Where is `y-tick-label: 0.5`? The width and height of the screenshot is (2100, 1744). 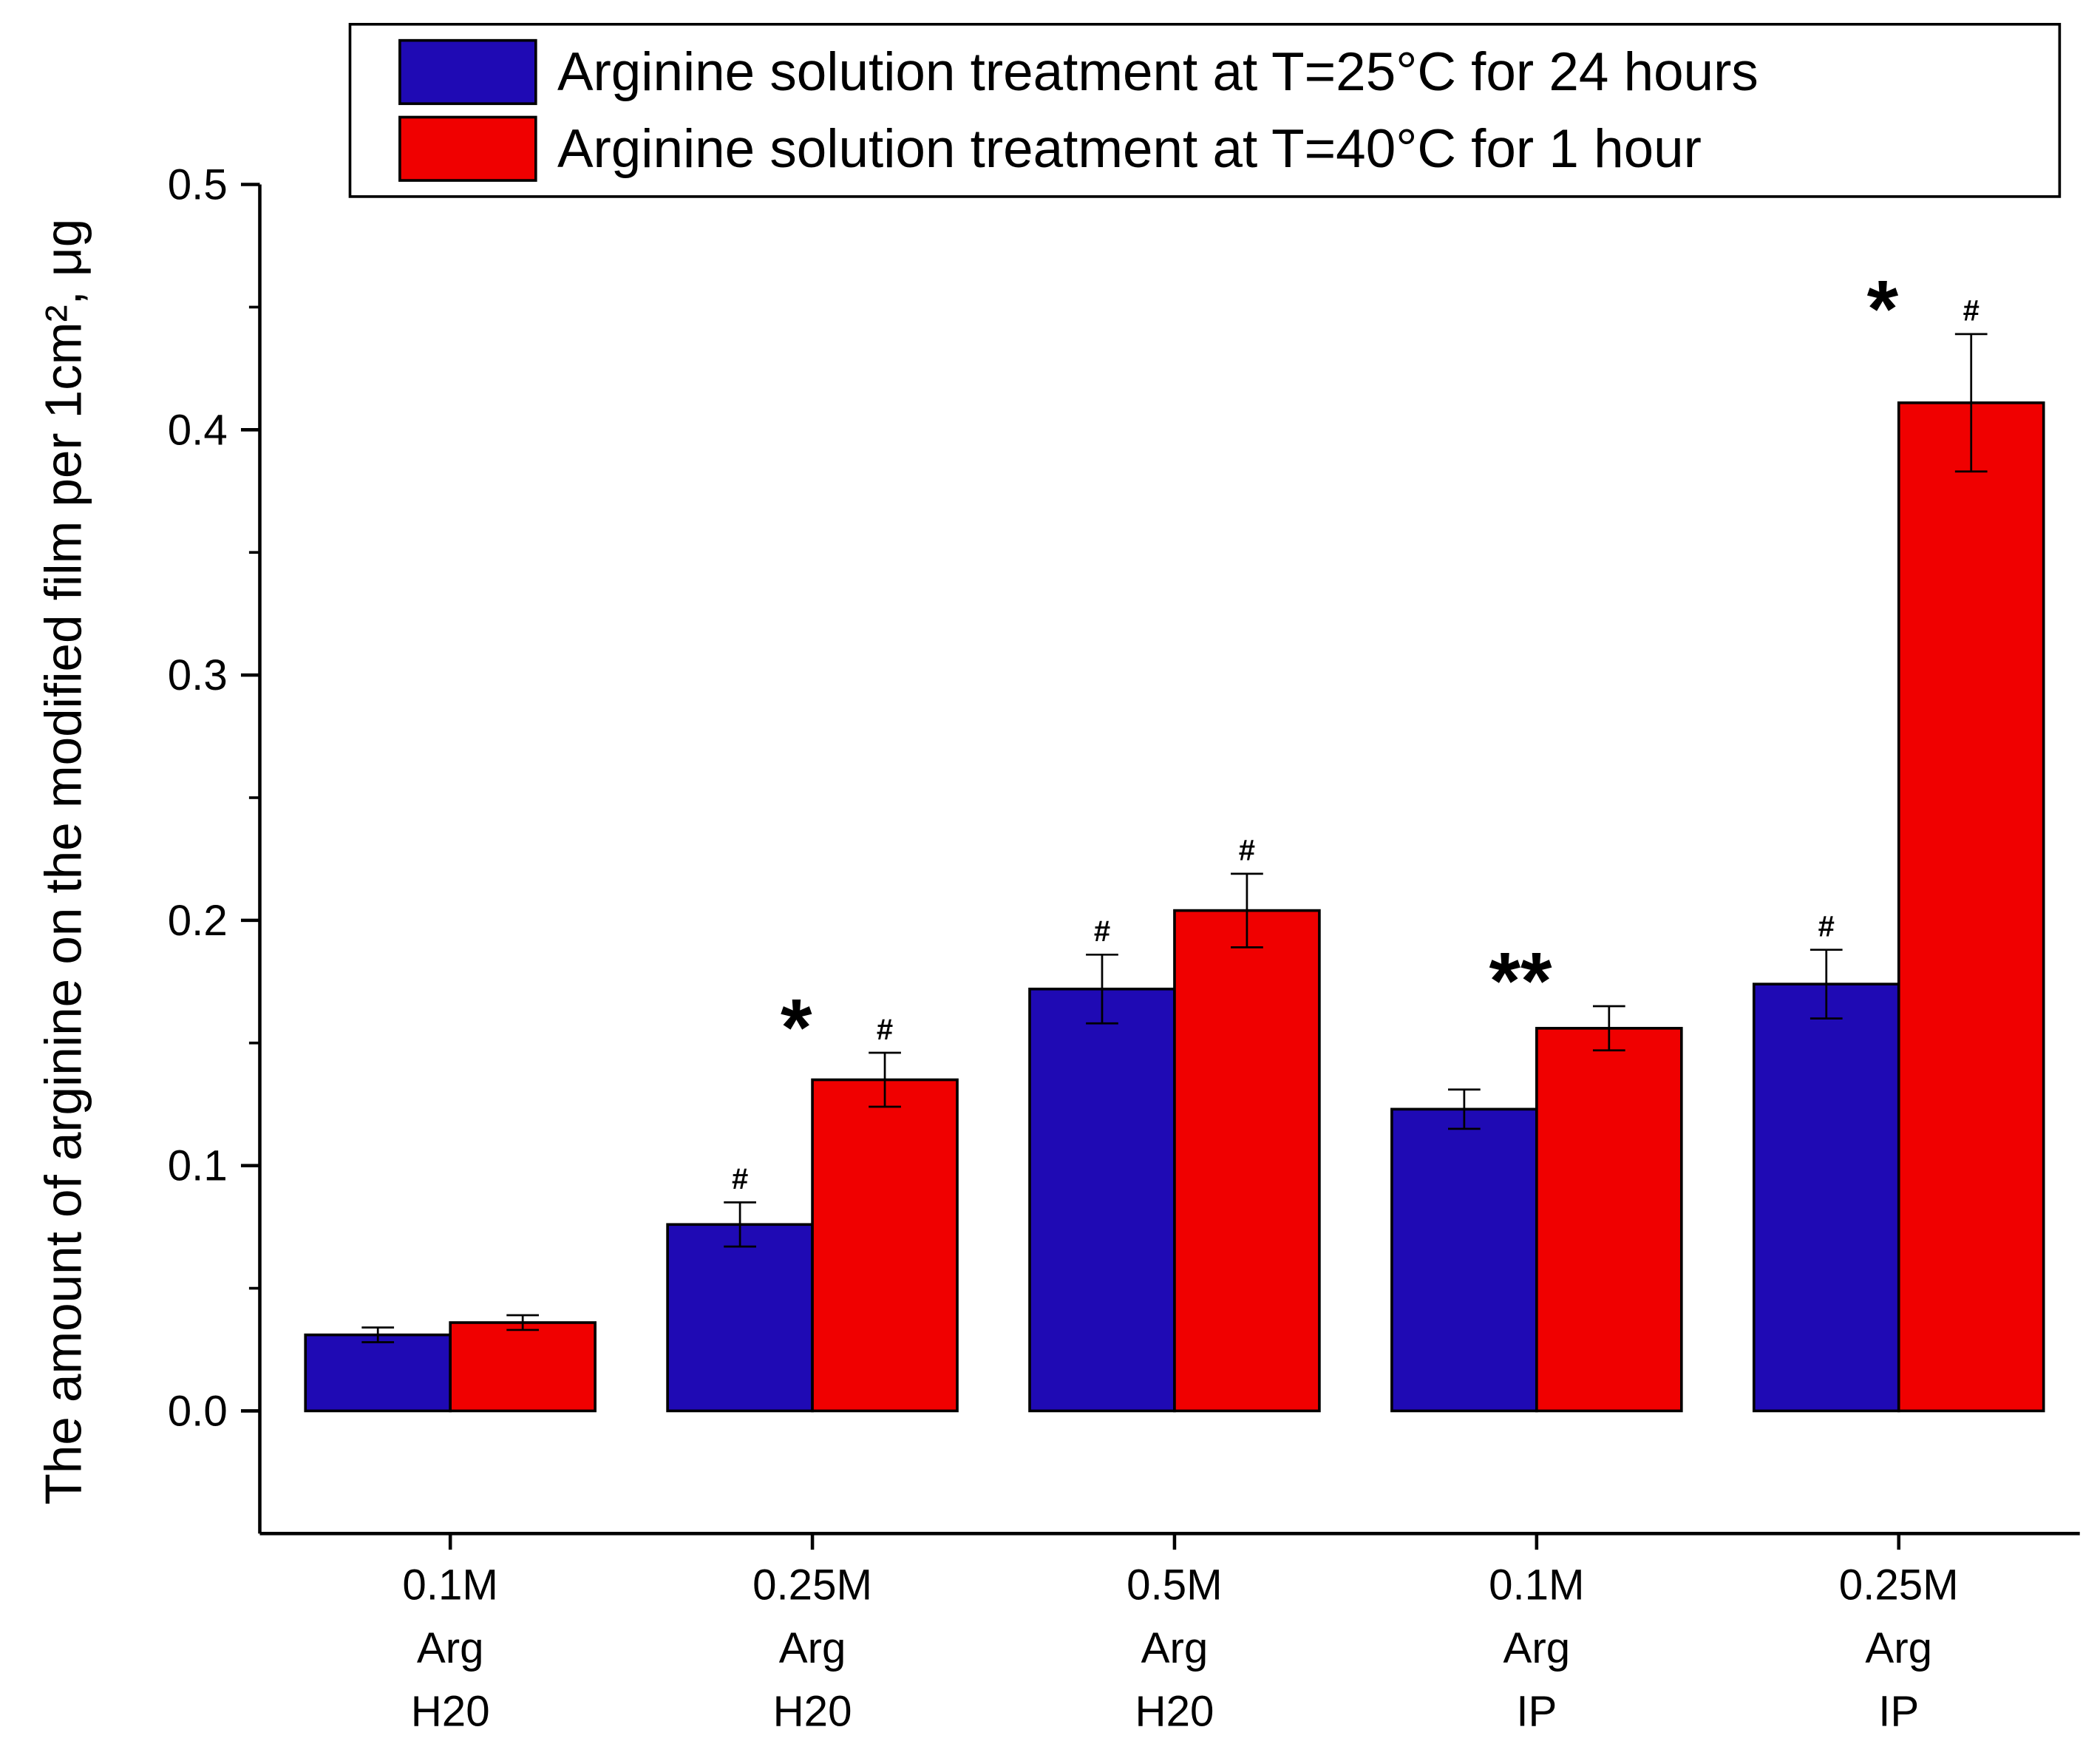 y-tick-label: 0.5 is located at coordinates (198, 185).